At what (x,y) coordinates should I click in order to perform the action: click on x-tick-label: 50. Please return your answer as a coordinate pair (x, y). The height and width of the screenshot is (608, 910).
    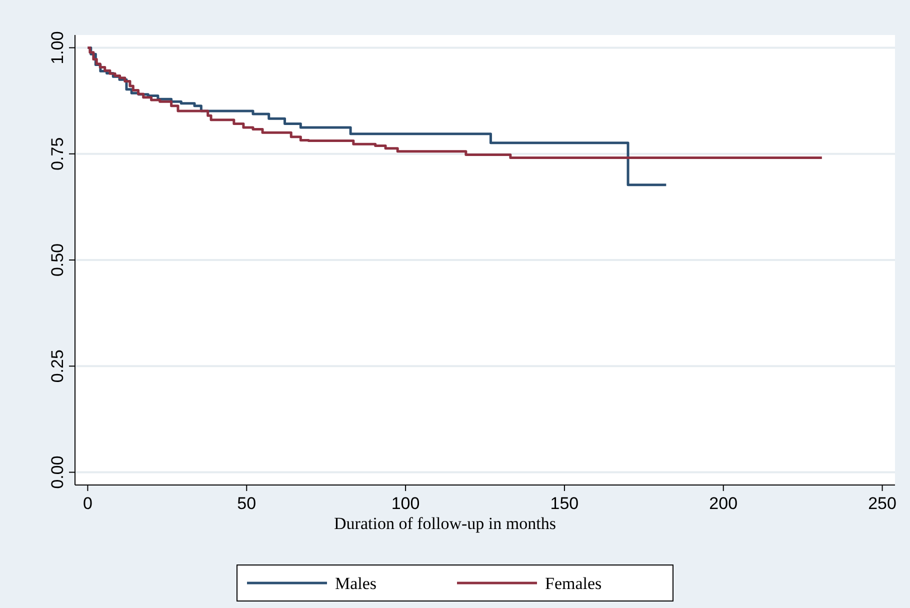
    Looking at the image, I should click on (246, 503).